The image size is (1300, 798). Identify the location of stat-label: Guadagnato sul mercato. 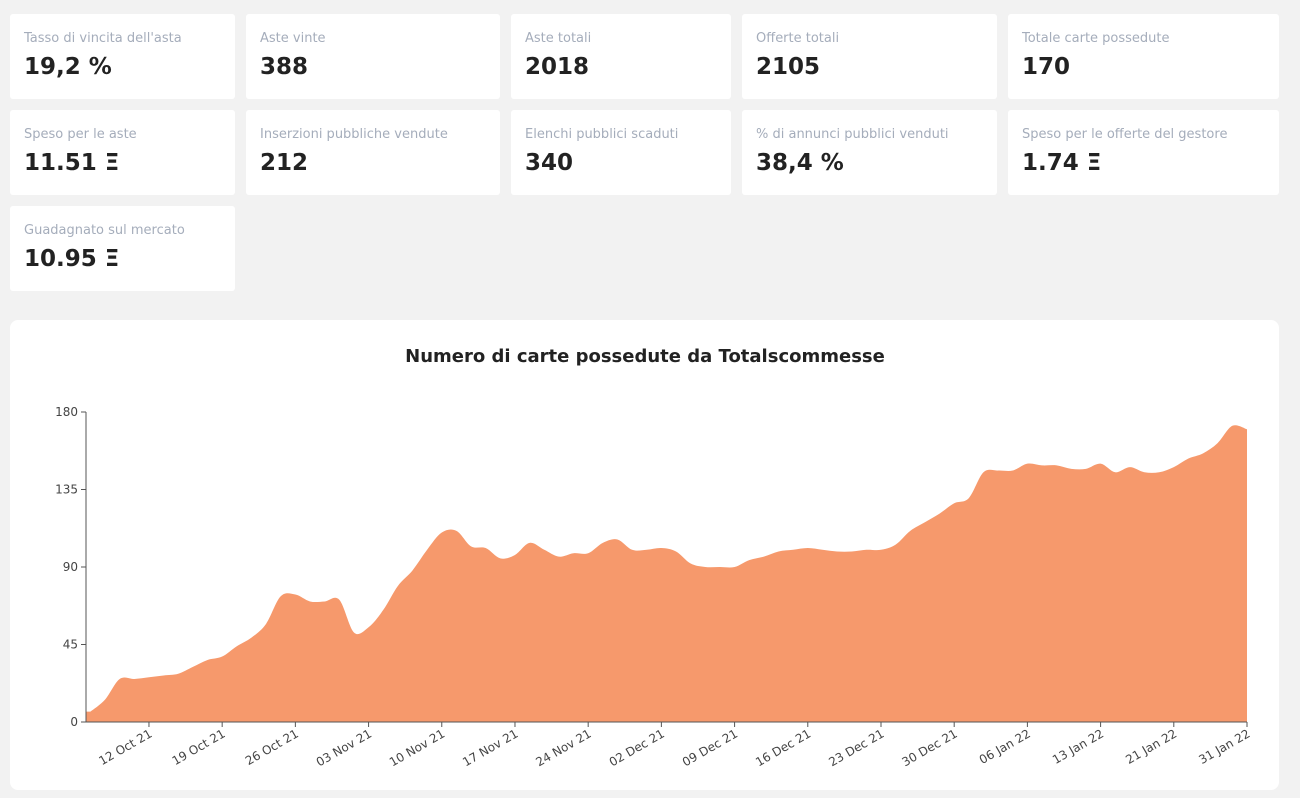
(104, 230).